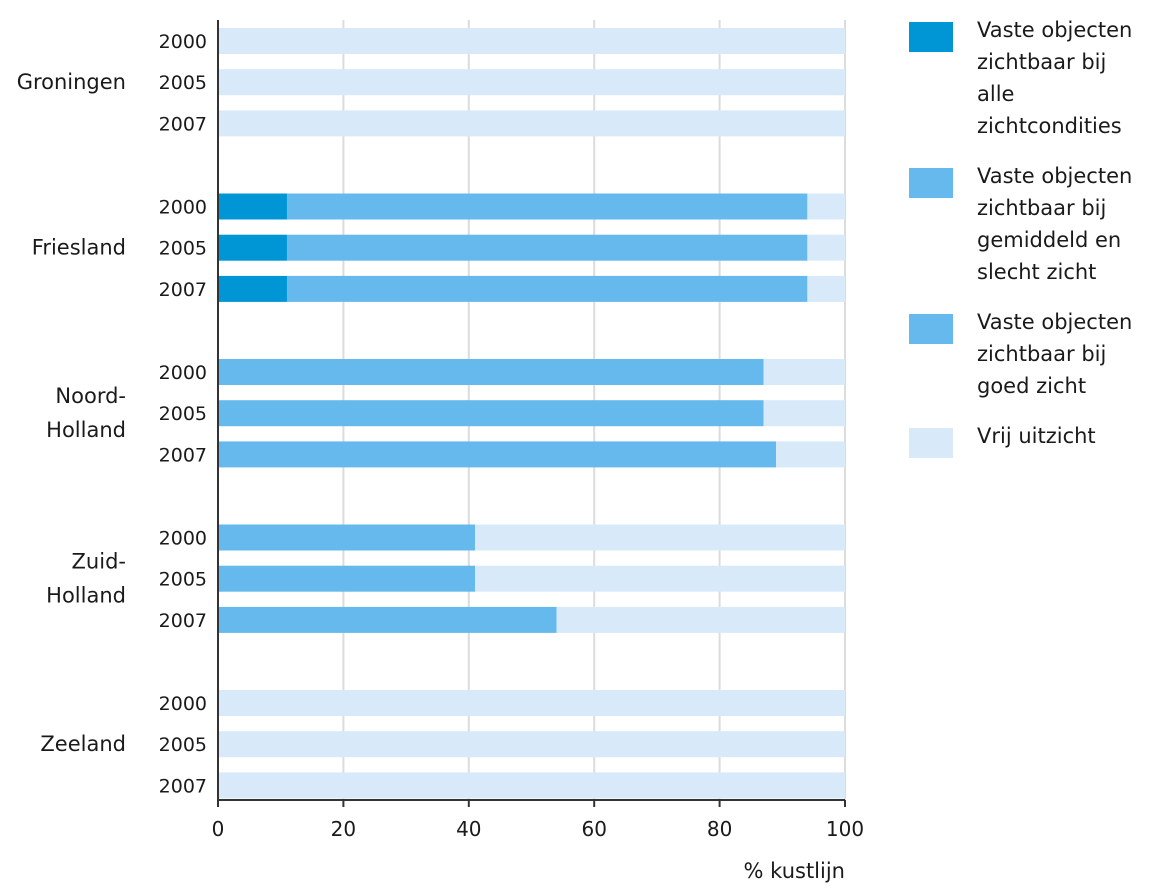 The height and width of the screenshot is (888, 1155). Describe the element at coordinates (845, 829) in the screenshot. I see `x-tick-label: 100` at that location.